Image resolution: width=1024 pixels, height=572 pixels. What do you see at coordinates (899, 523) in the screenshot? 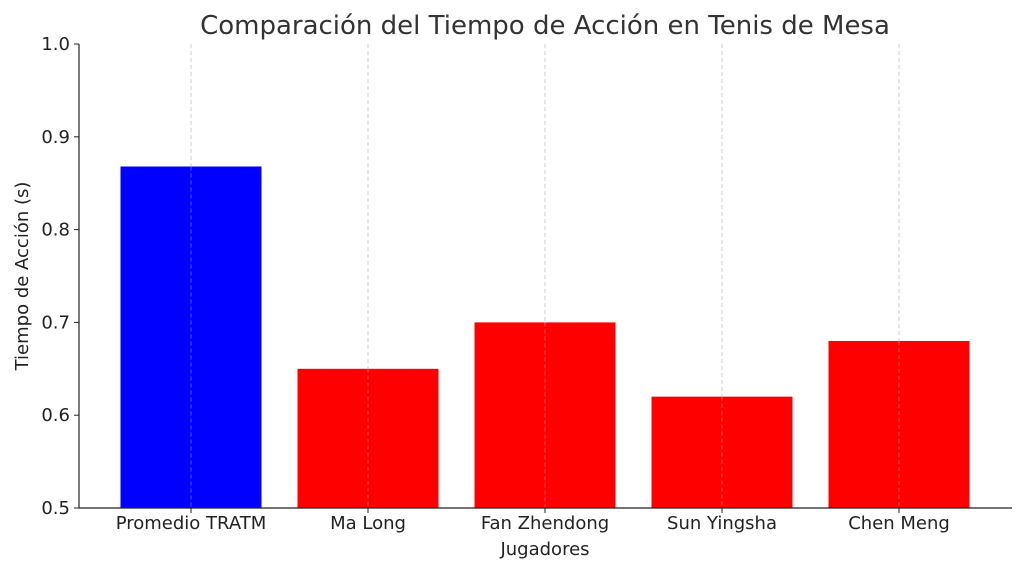
I see `x-tick-label: Chen Meng` at bounding box center [899, 523].